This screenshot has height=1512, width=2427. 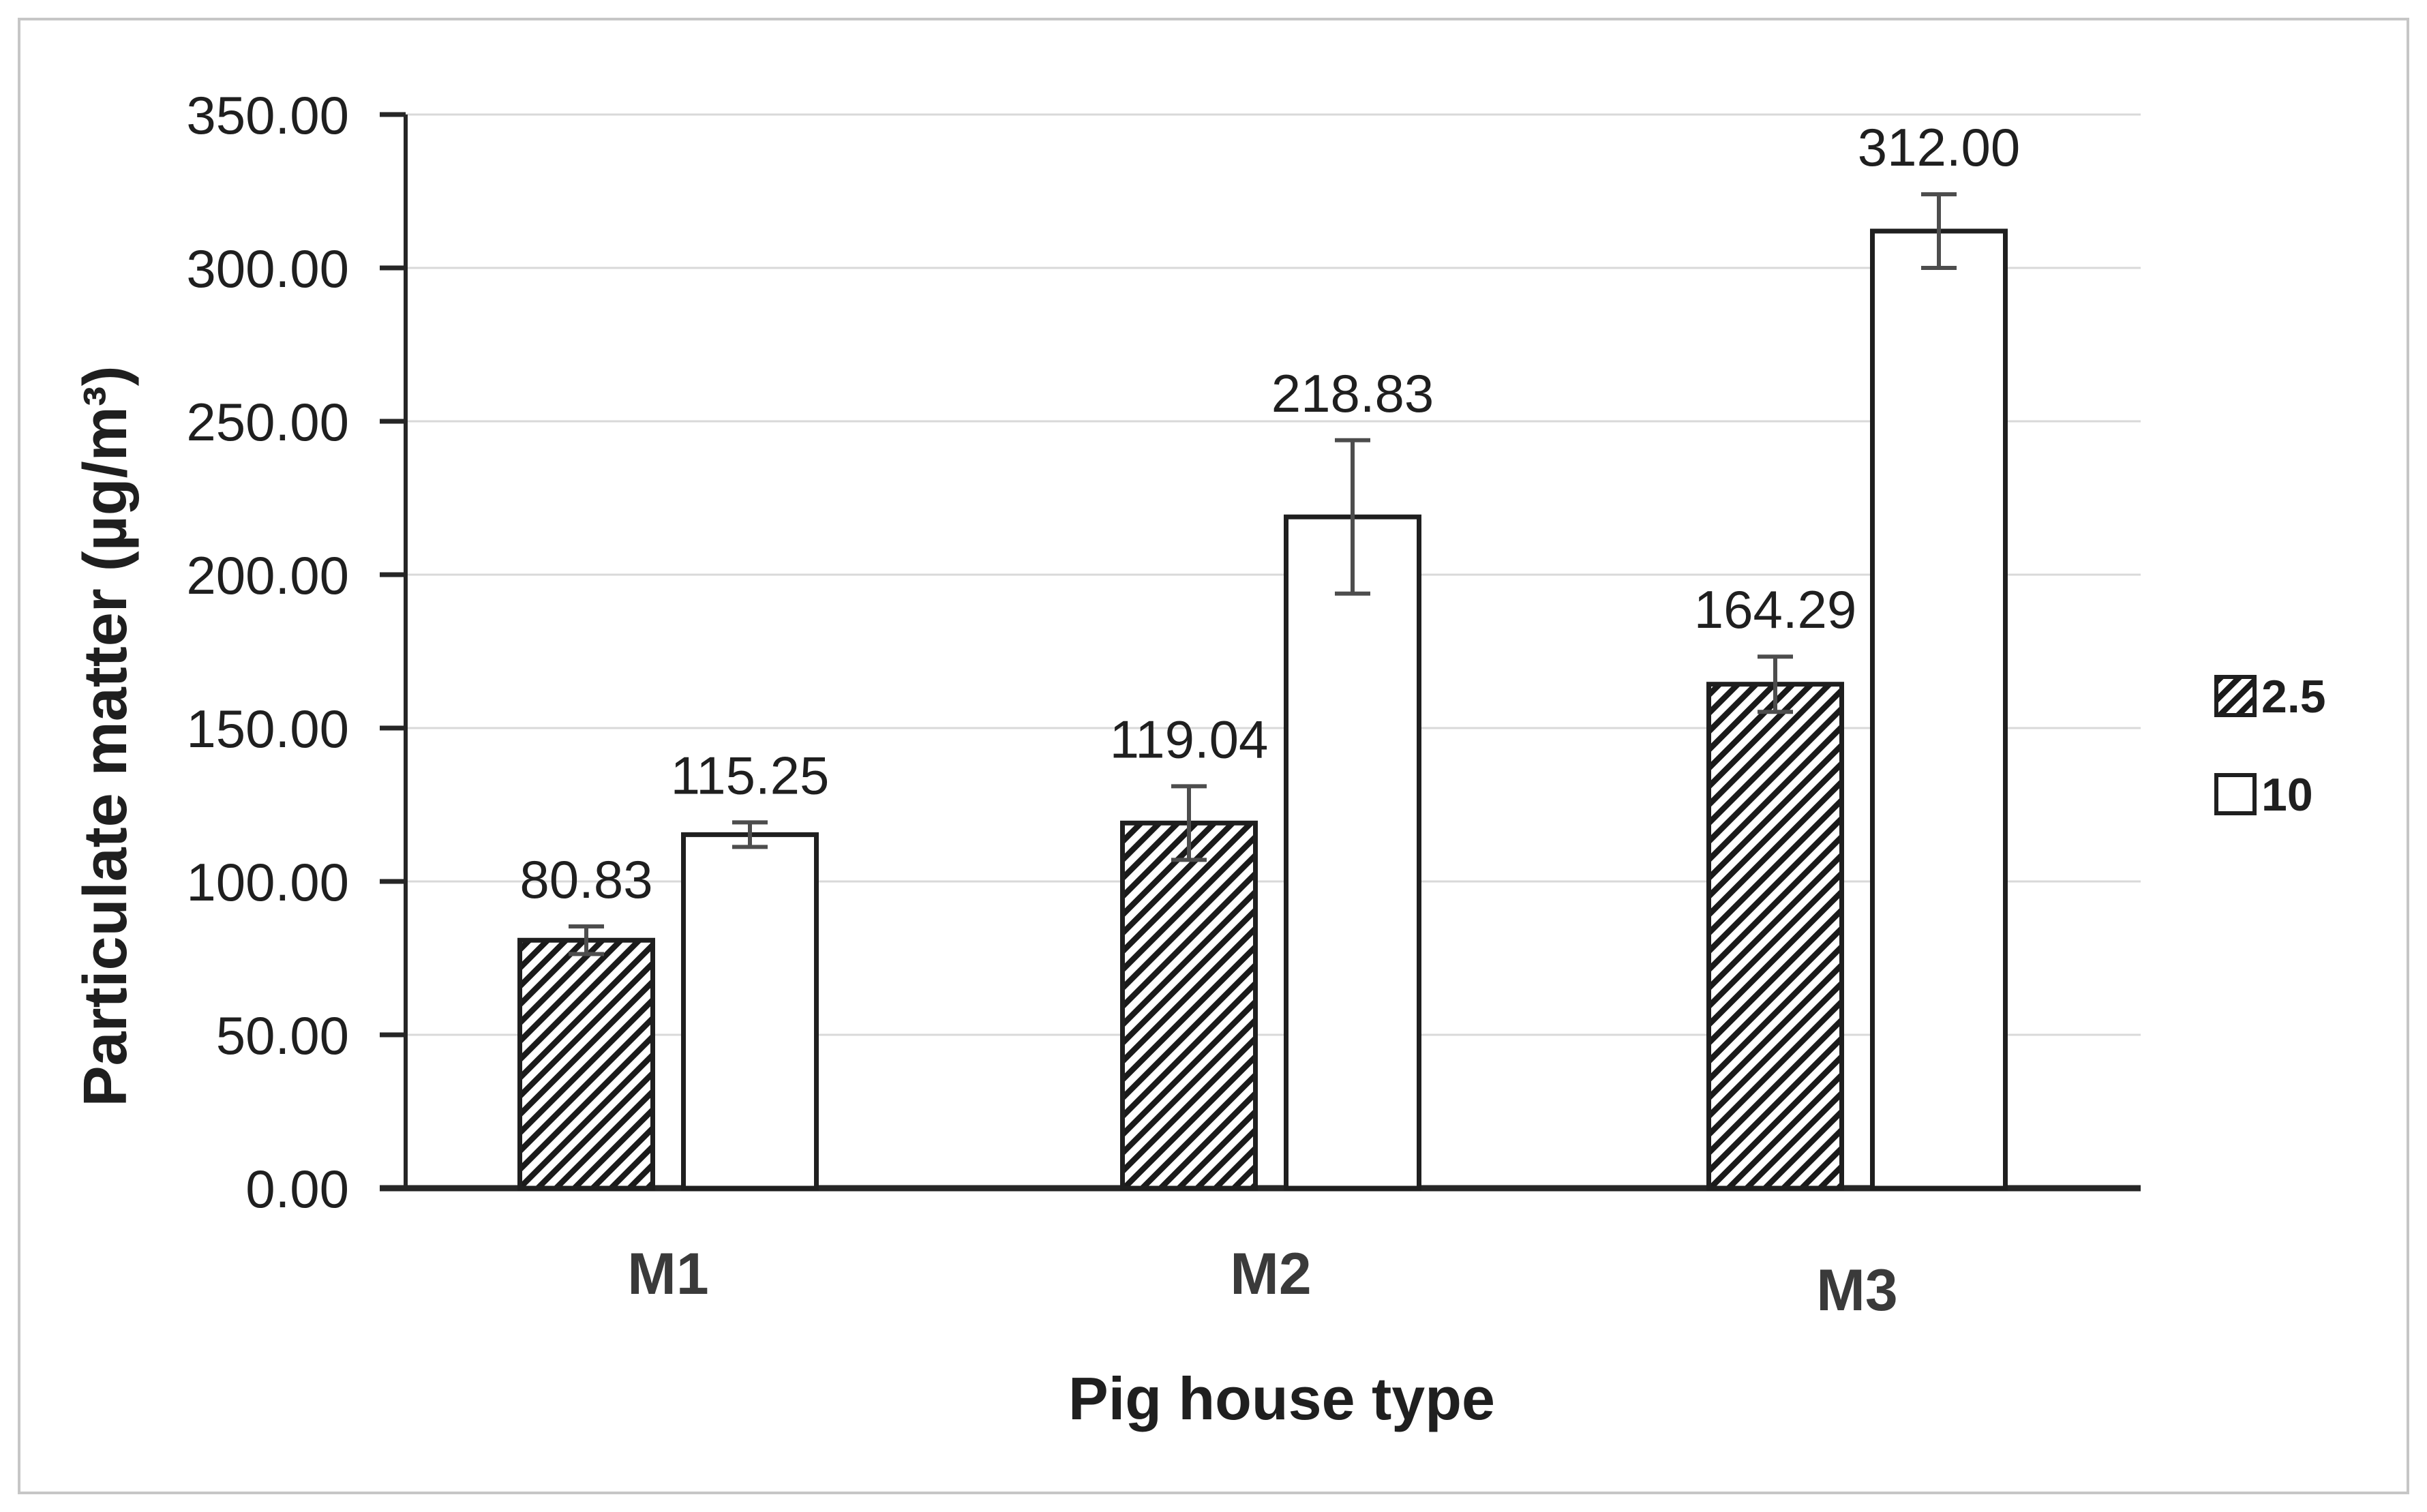 What do you see at coordinates (297, 1189) in the screenshot?
I see `y-tick-label: 0.00` at bounding box center [297, 1189].